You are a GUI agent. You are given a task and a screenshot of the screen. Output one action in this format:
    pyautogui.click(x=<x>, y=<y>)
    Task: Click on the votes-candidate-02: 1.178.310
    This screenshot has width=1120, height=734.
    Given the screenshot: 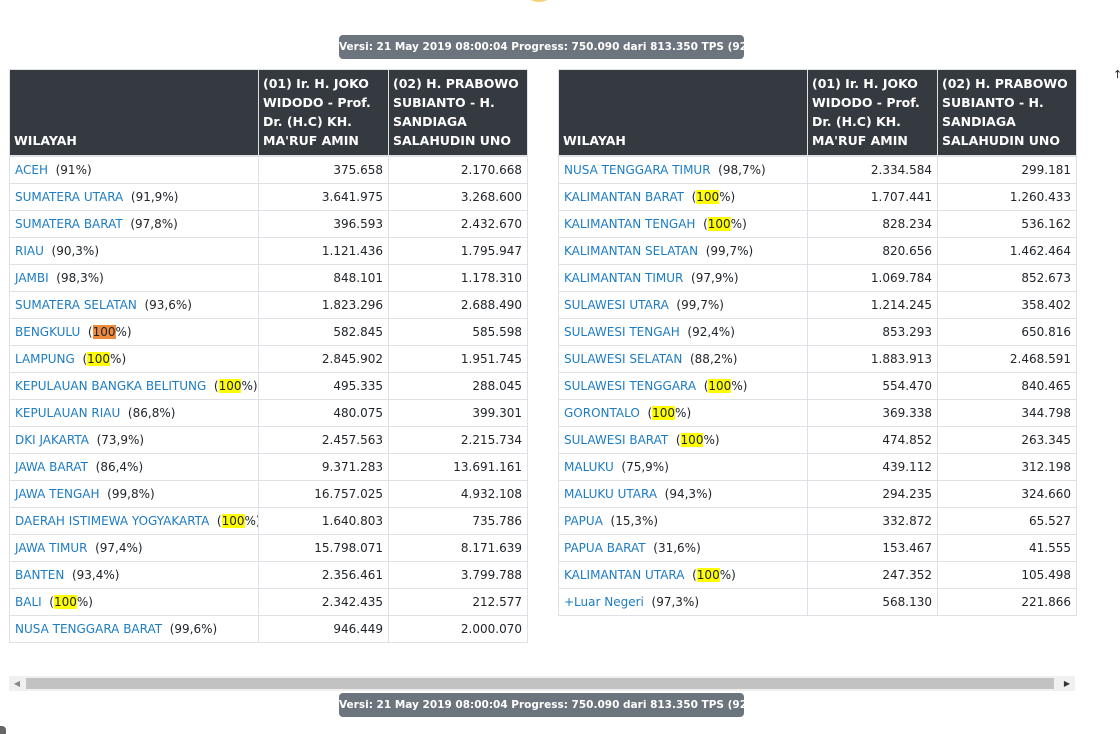 What is the action you would take?
    pyautogui.click(x=458, y=277)
    